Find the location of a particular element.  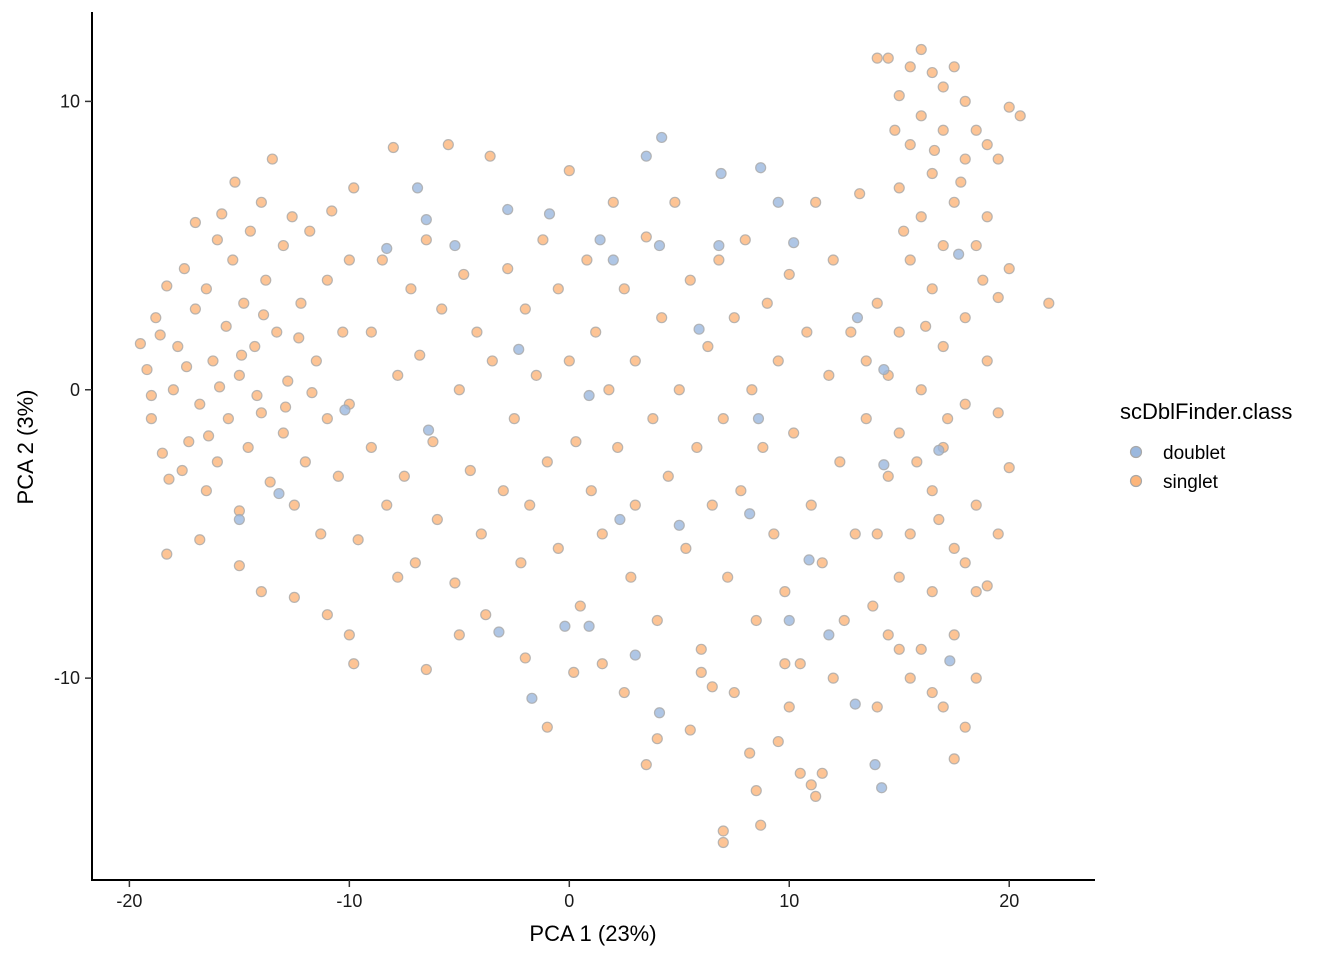

legend-label-singlet: singlet is located at coordinates (1191, 482).